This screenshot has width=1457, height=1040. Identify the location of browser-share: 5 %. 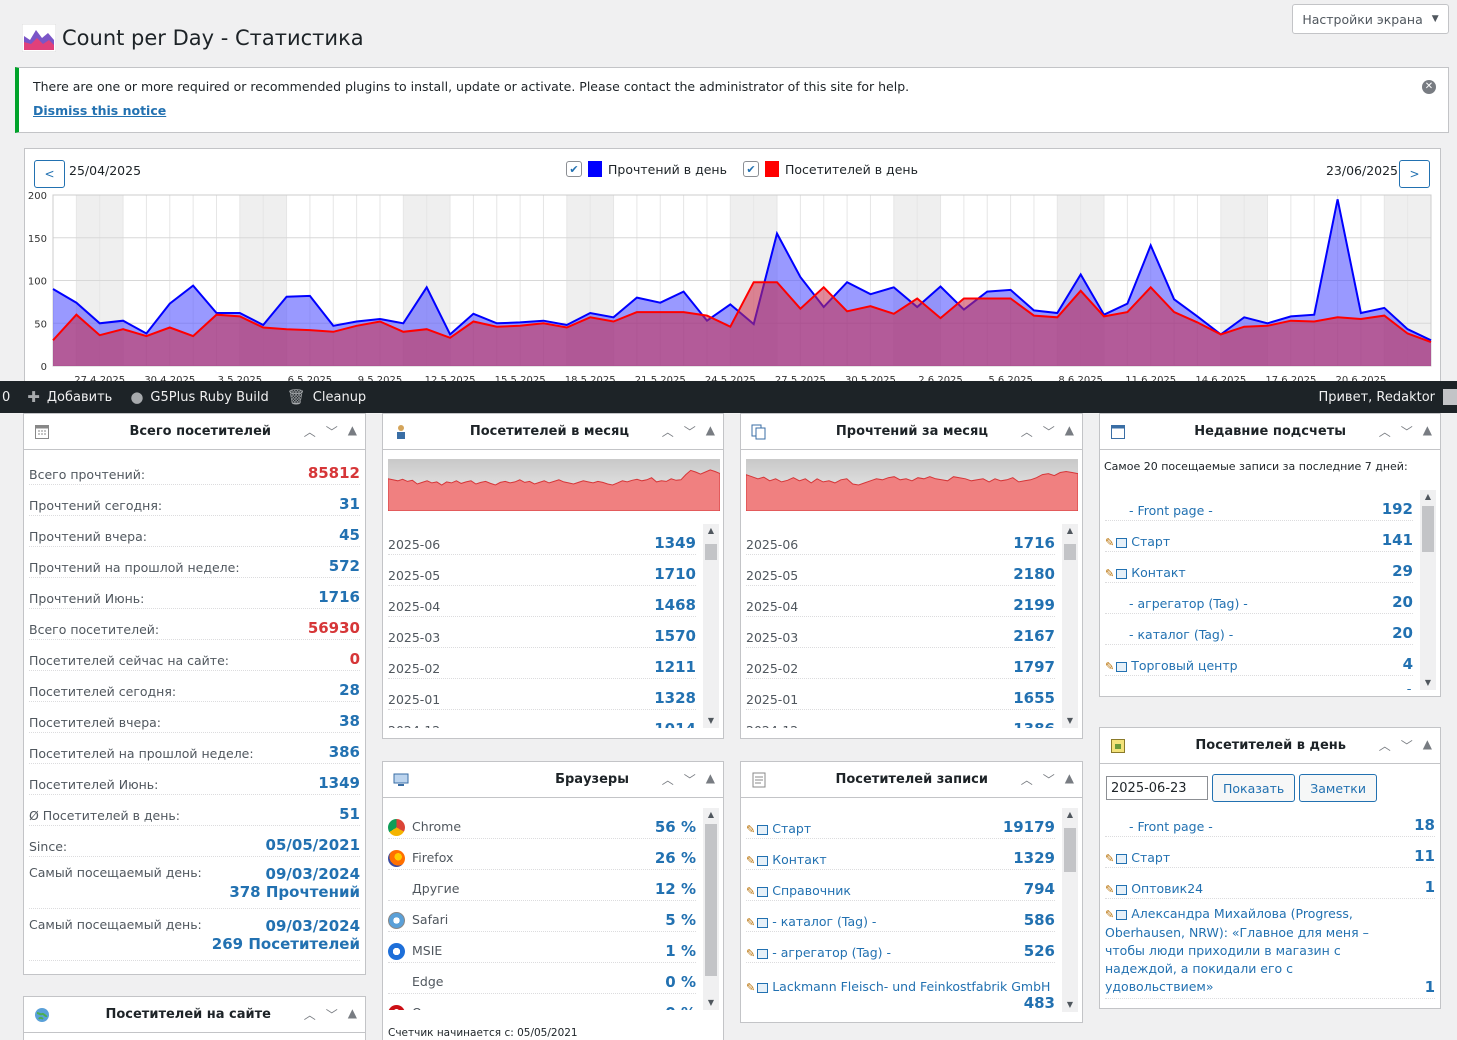
(680, 920).